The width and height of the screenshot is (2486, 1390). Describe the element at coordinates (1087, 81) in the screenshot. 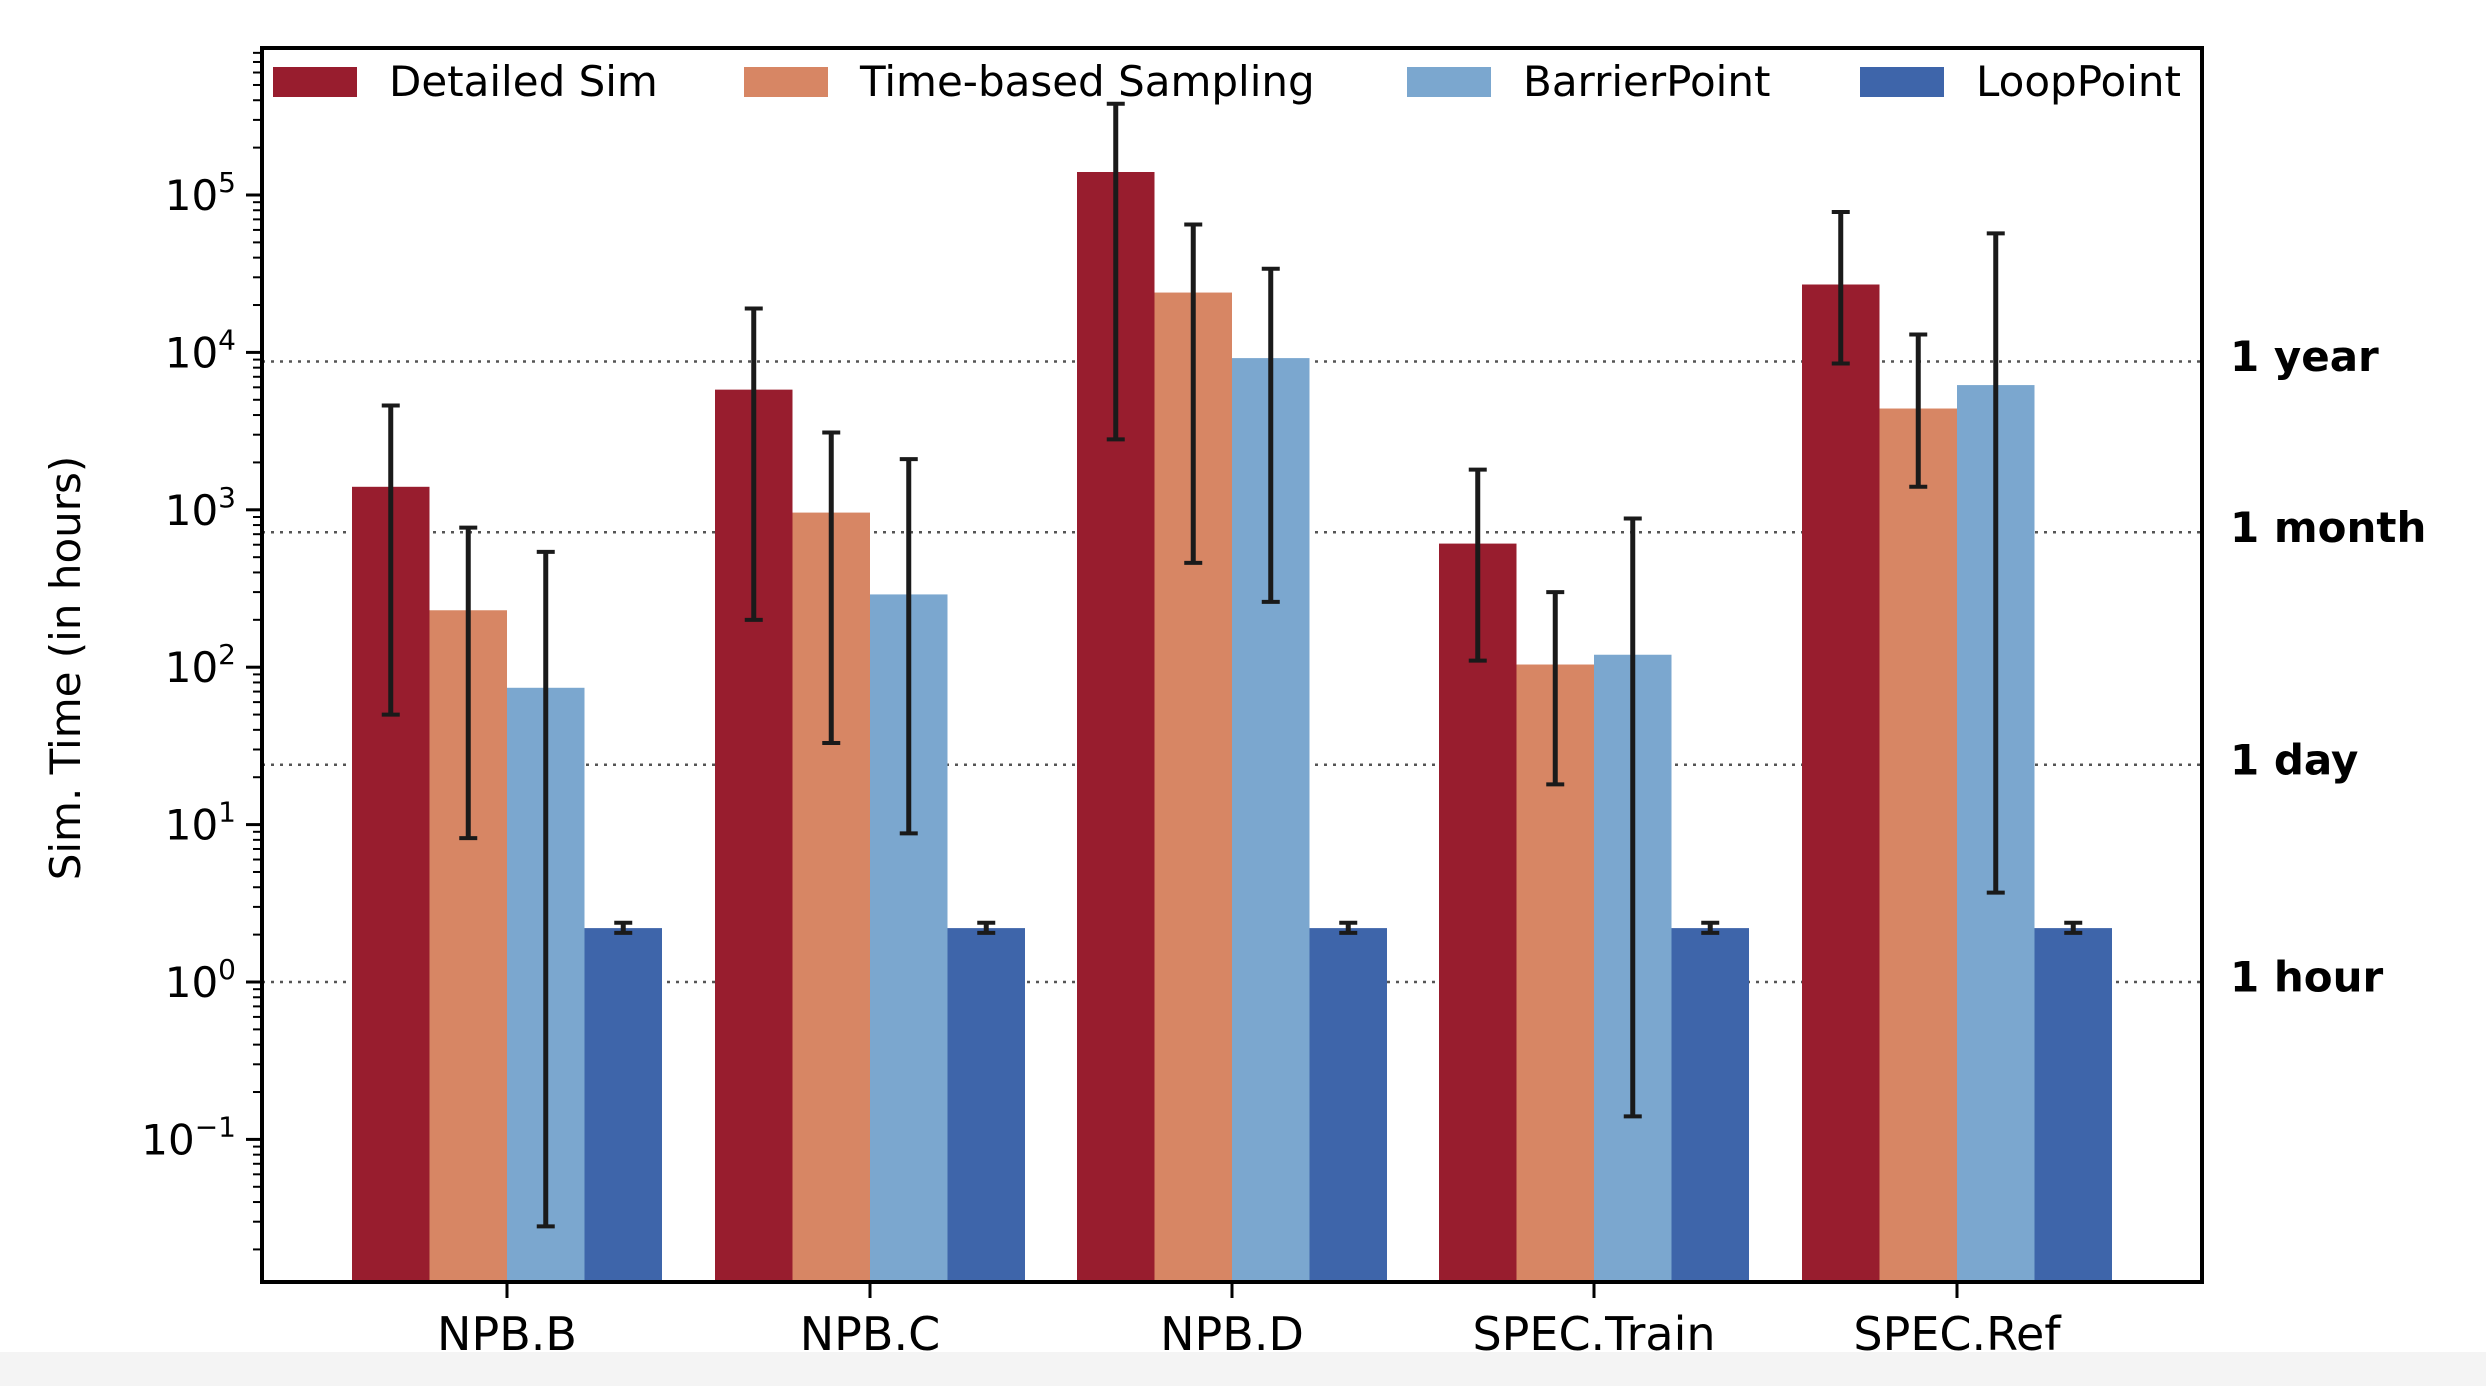

I see `legend-label-2: Time-based Sampling` at that location.